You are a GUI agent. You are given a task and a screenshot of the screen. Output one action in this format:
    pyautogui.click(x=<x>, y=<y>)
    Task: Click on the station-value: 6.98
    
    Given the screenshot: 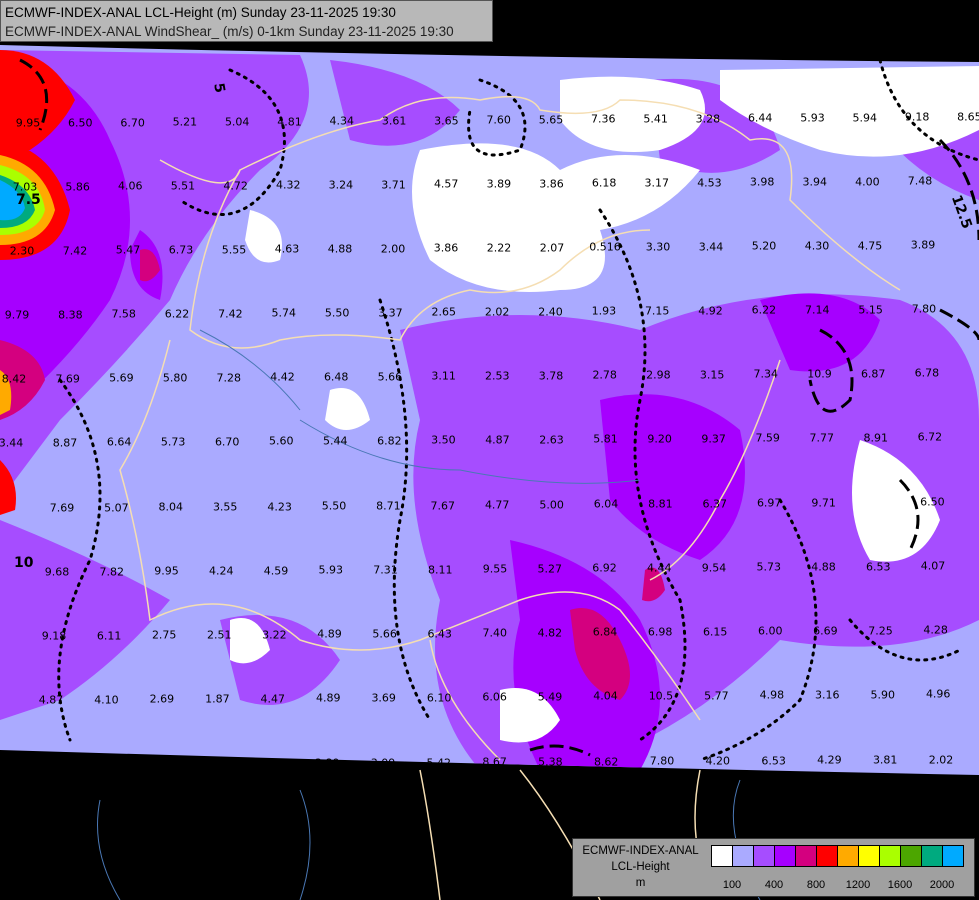 What is the action you would take?
    pyautogui.click(x=660, y=632)
    